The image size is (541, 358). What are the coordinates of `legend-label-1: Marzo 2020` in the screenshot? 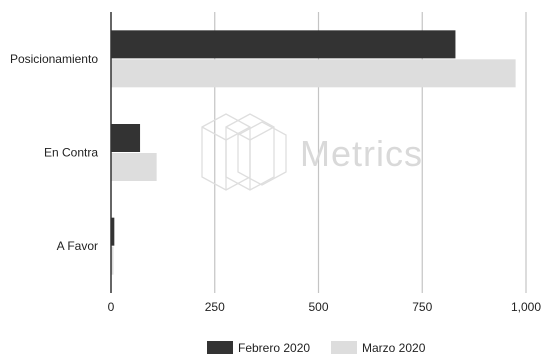 It's located at (394, 348).